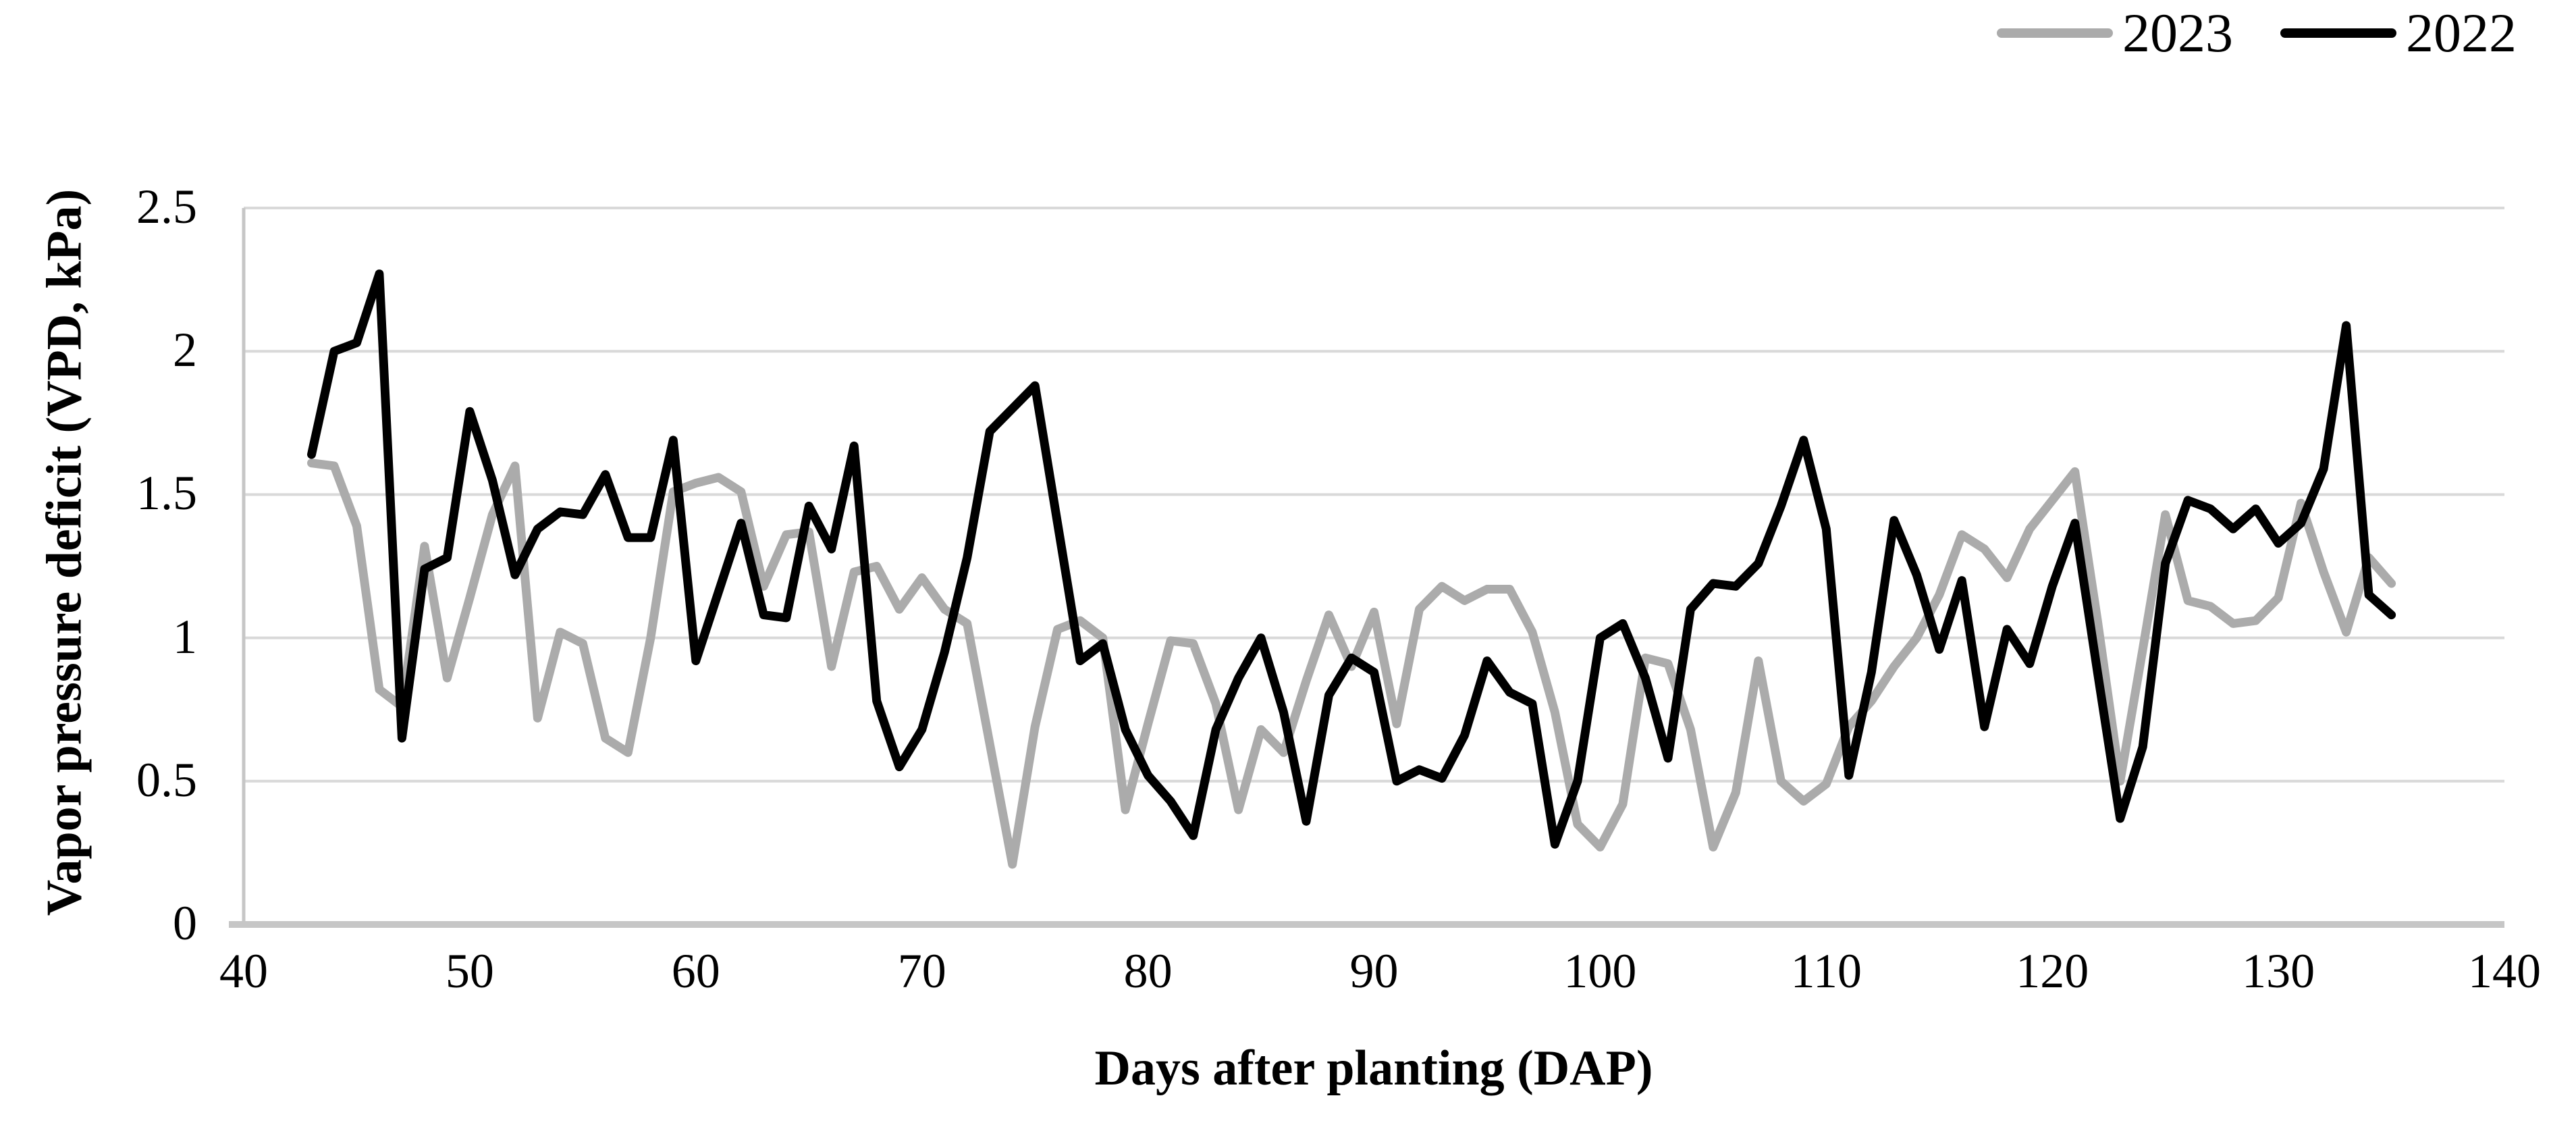 Image resolution: width=2576 pixels, height=1123 pixels. What do you see at coordinates (2504, 971) in the screenshot?
I see `x-tick-label: 140` at bounding box center [2504, 971].